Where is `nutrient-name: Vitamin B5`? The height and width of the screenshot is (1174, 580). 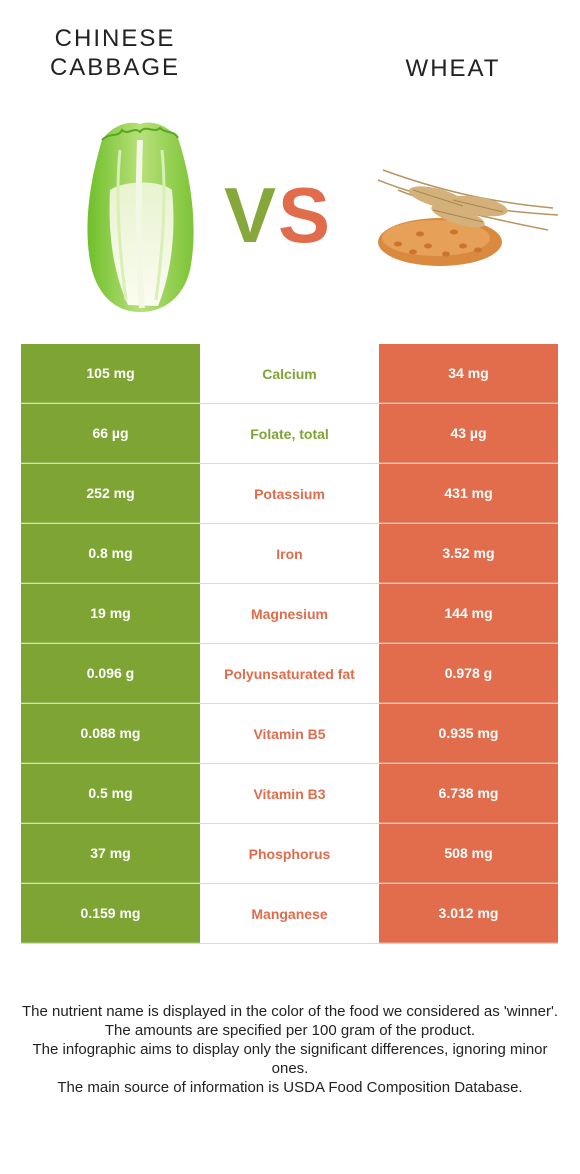
nutrient-name: Vitamin B5 is located at coordinates (289, 733).